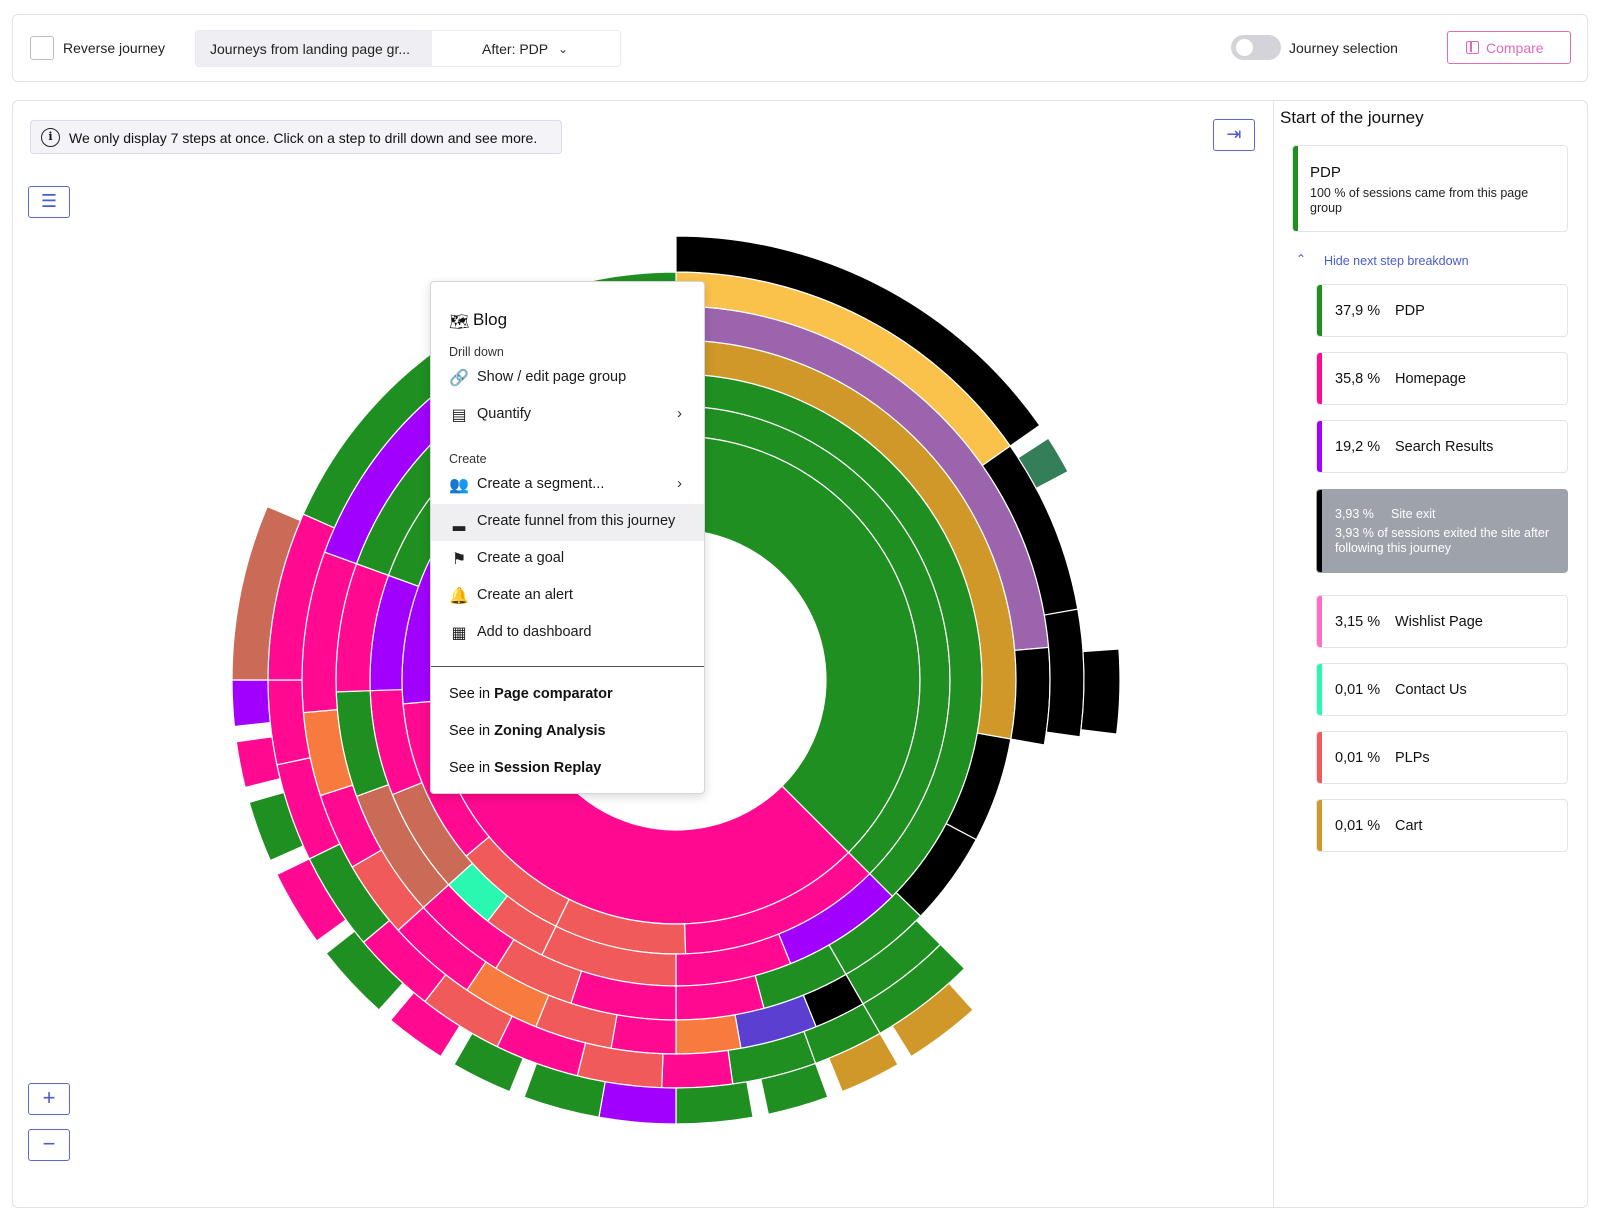 The image size is (1600, 1219). I want to click on step-percent: 3,15 %, so click(1358, 622).